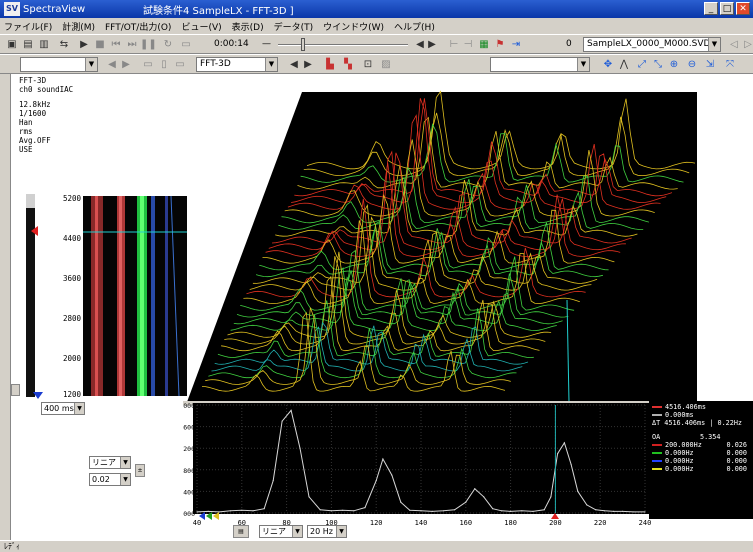  I want to click on secondary-select: ▼, so click(540, 64).